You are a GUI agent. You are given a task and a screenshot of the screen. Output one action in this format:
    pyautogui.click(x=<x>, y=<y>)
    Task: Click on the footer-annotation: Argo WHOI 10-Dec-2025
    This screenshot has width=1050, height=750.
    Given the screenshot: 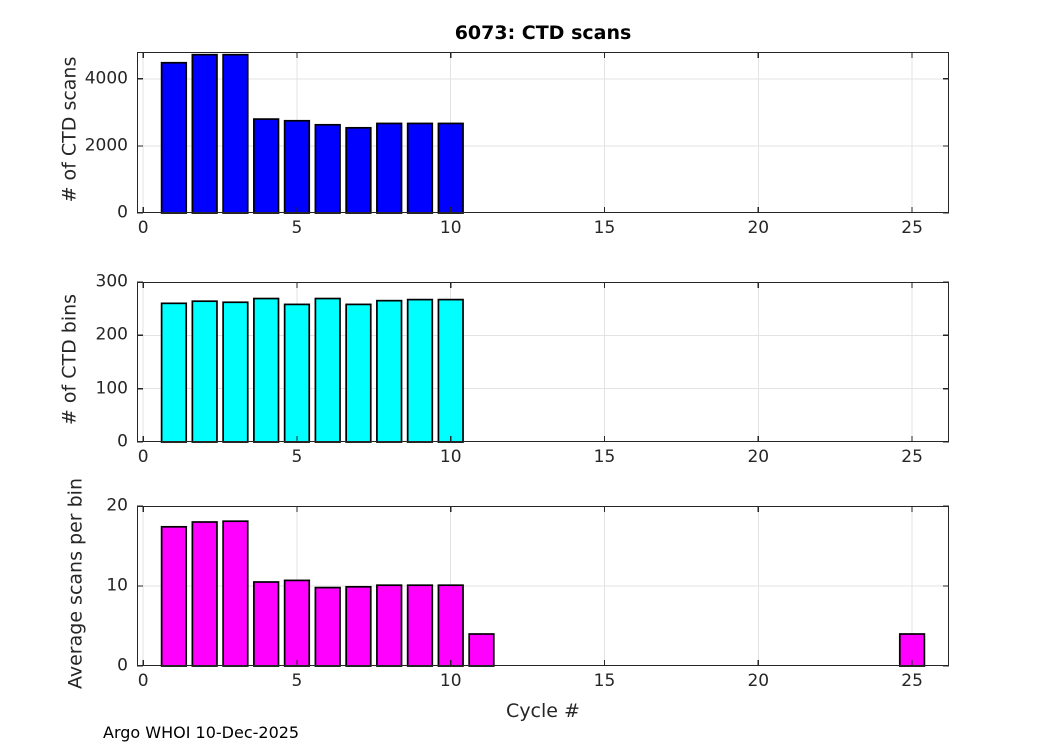 What is the action you would take?
    pyautogui.click(x=201, y=732)
    